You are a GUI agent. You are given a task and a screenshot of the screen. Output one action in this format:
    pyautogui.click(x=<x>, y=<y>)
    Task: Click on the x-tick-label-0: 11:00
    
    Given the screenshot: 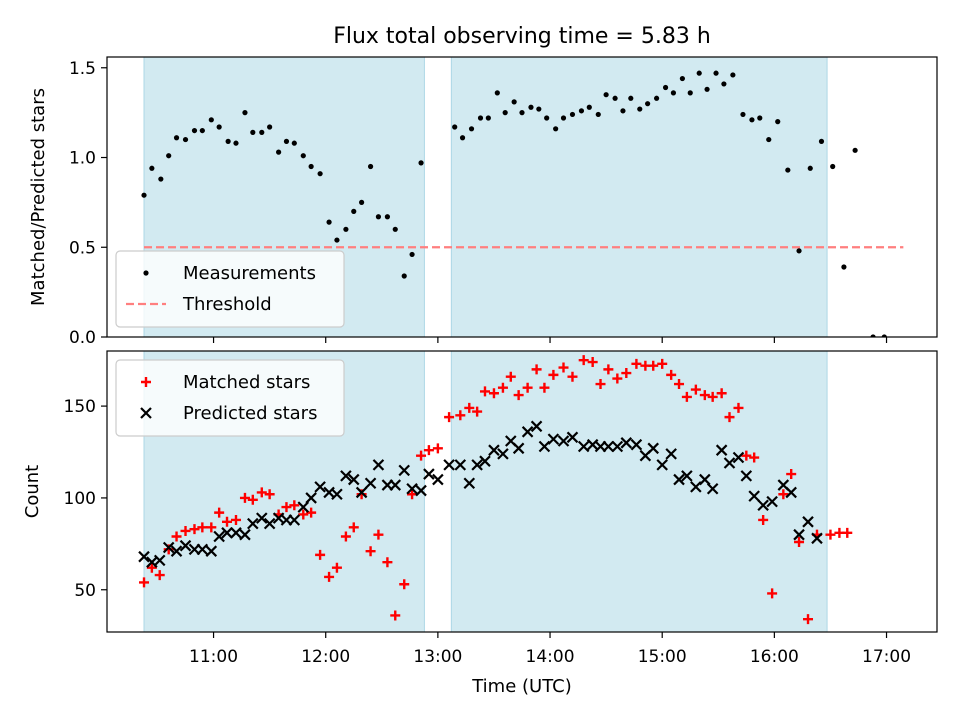 What is the action you would take?
    pyautogui.click(x=213, y=657)
    